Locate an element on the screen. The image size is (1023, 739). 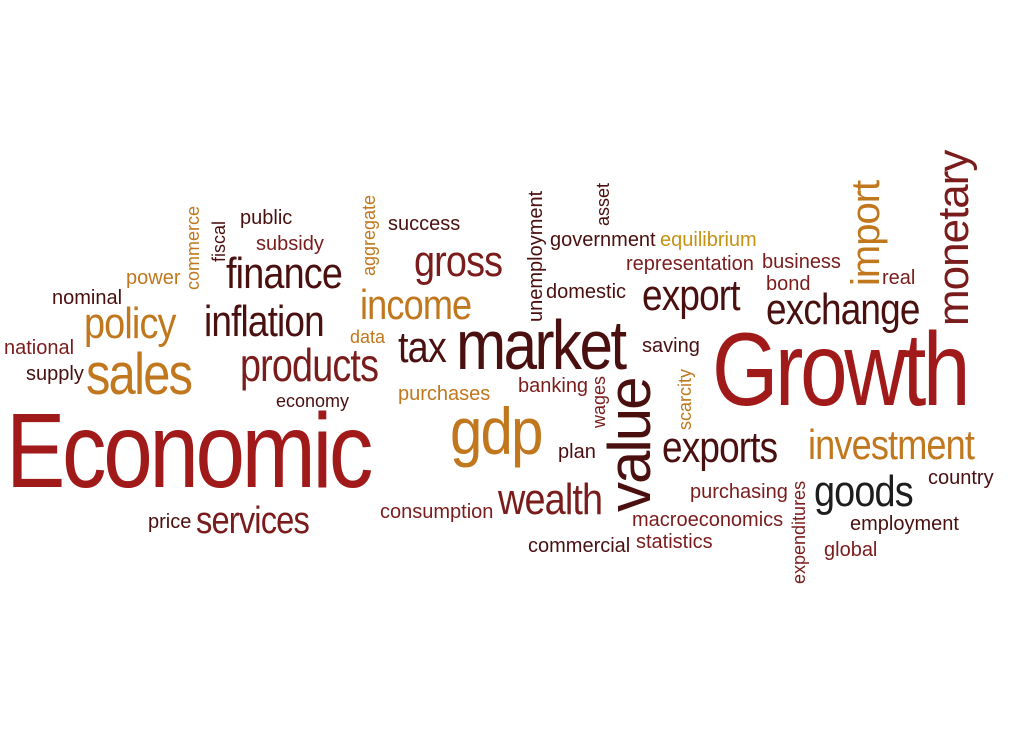
word-gdp: gdp is located at coordinates (496, 431).